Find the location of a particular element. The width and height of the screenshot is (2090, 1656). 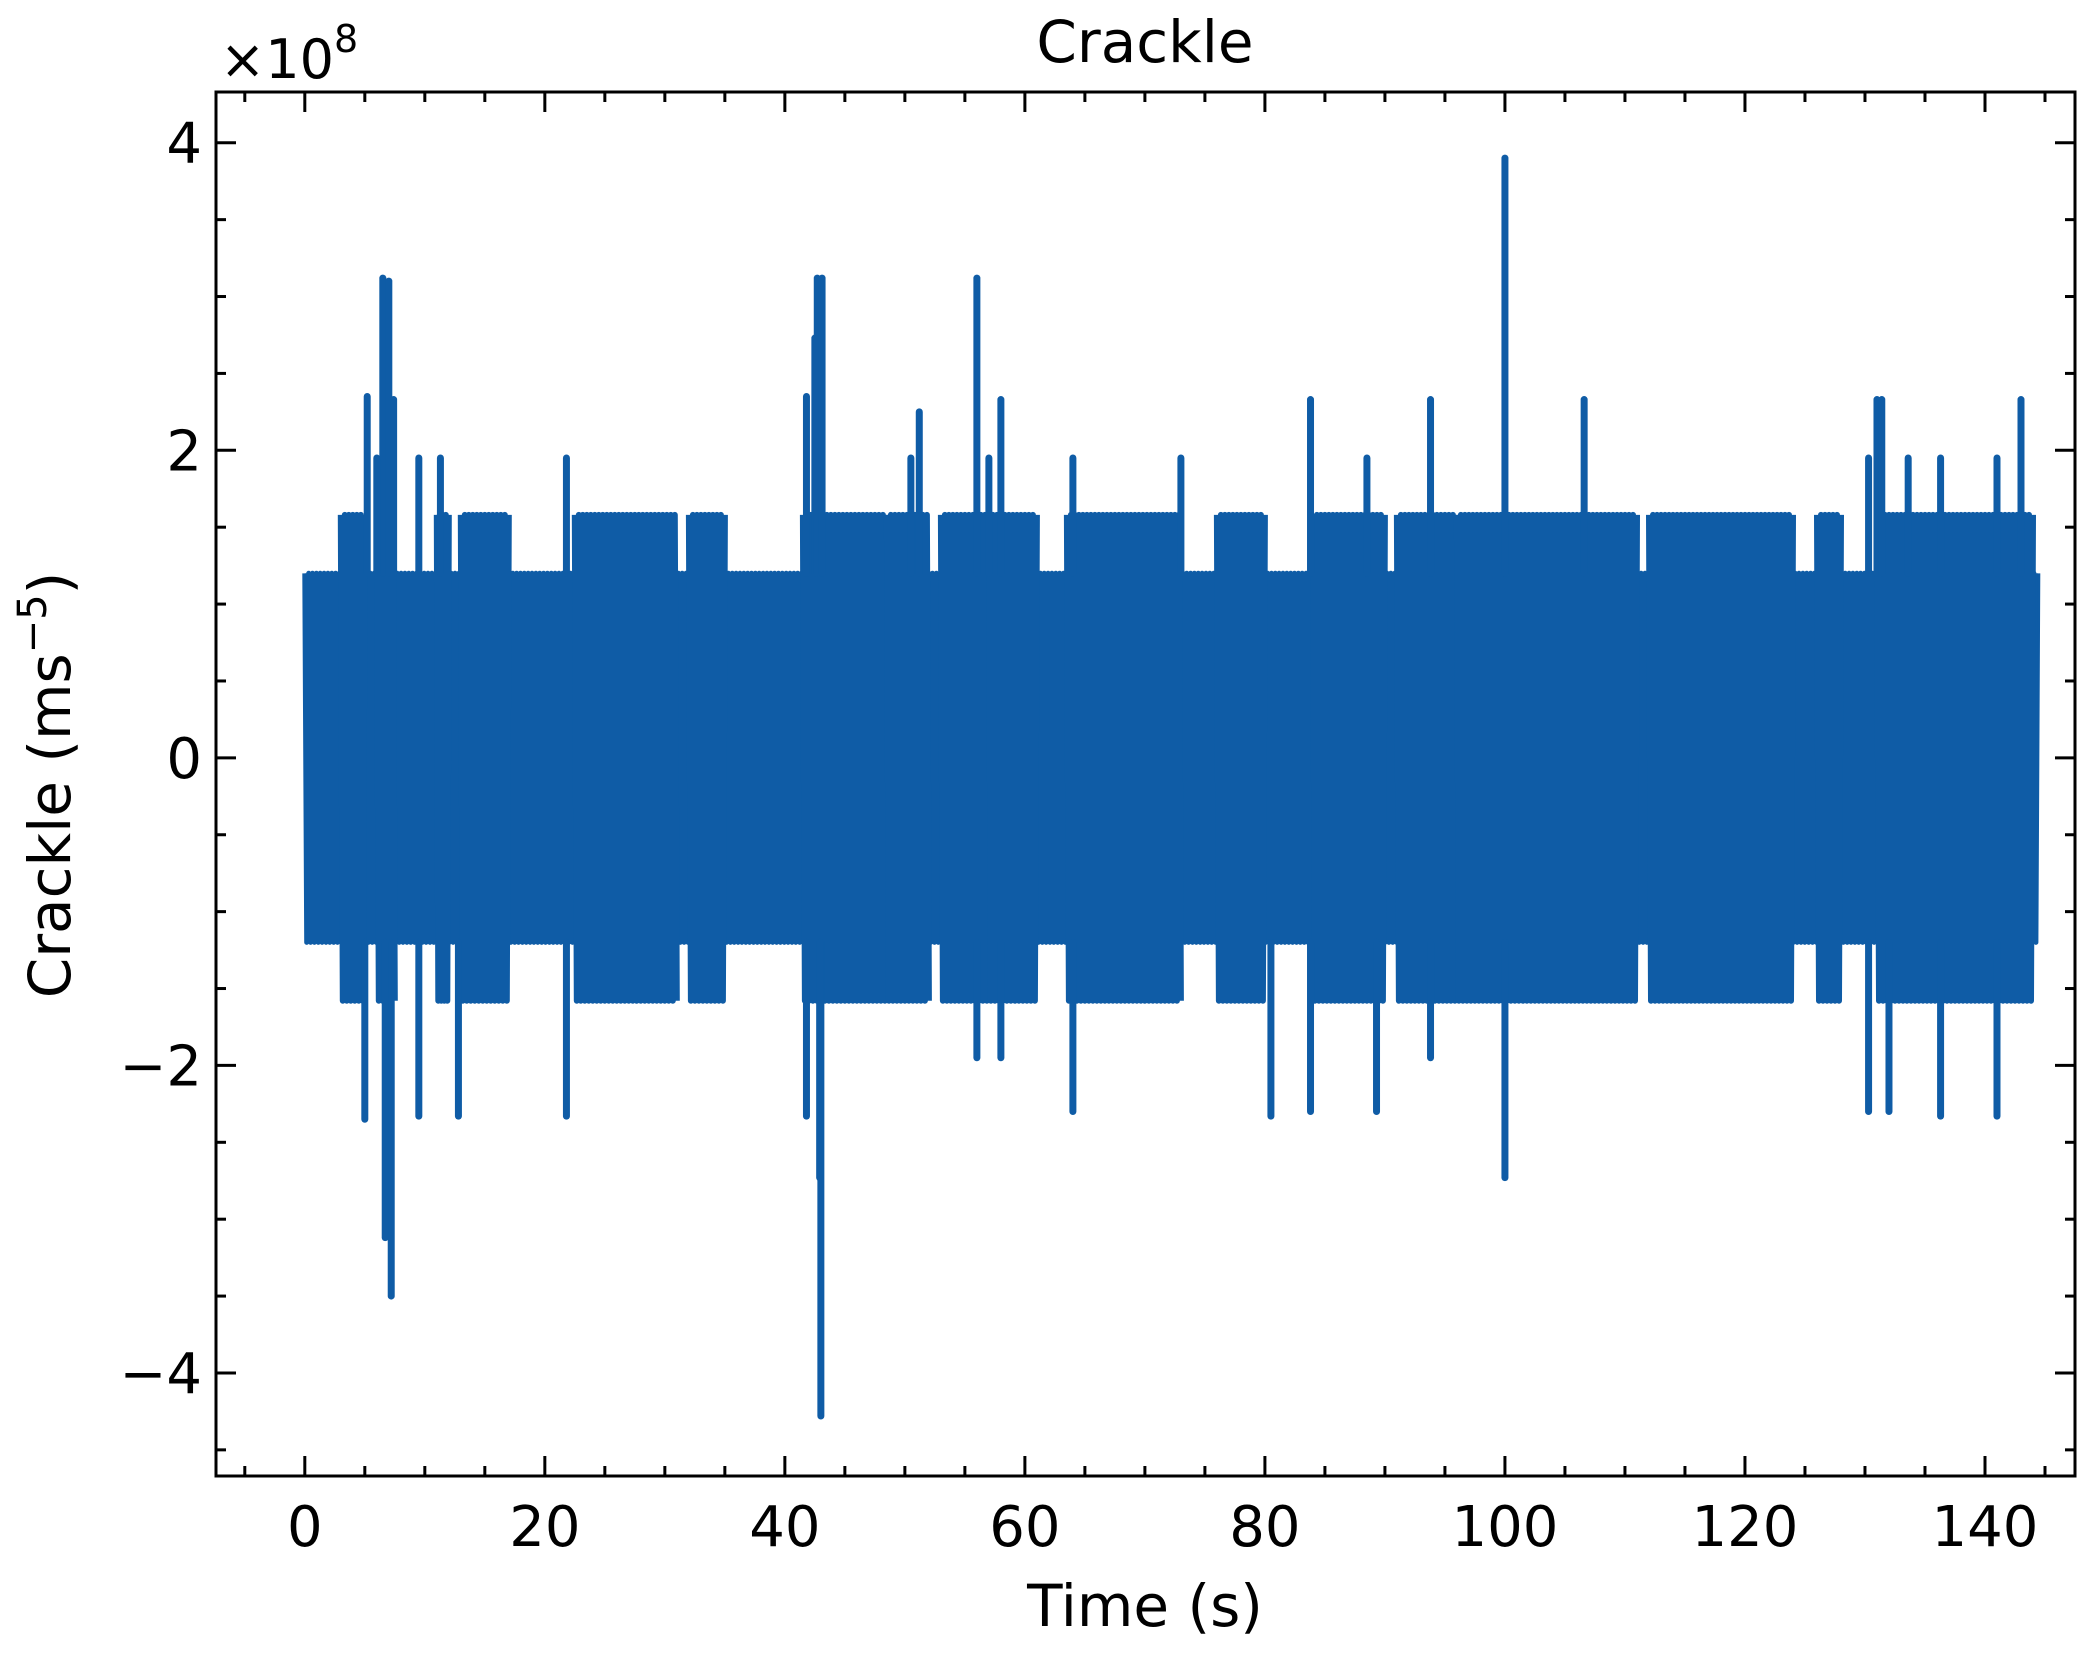

y-tick-label: 2 is located at coordinates (184, 451).